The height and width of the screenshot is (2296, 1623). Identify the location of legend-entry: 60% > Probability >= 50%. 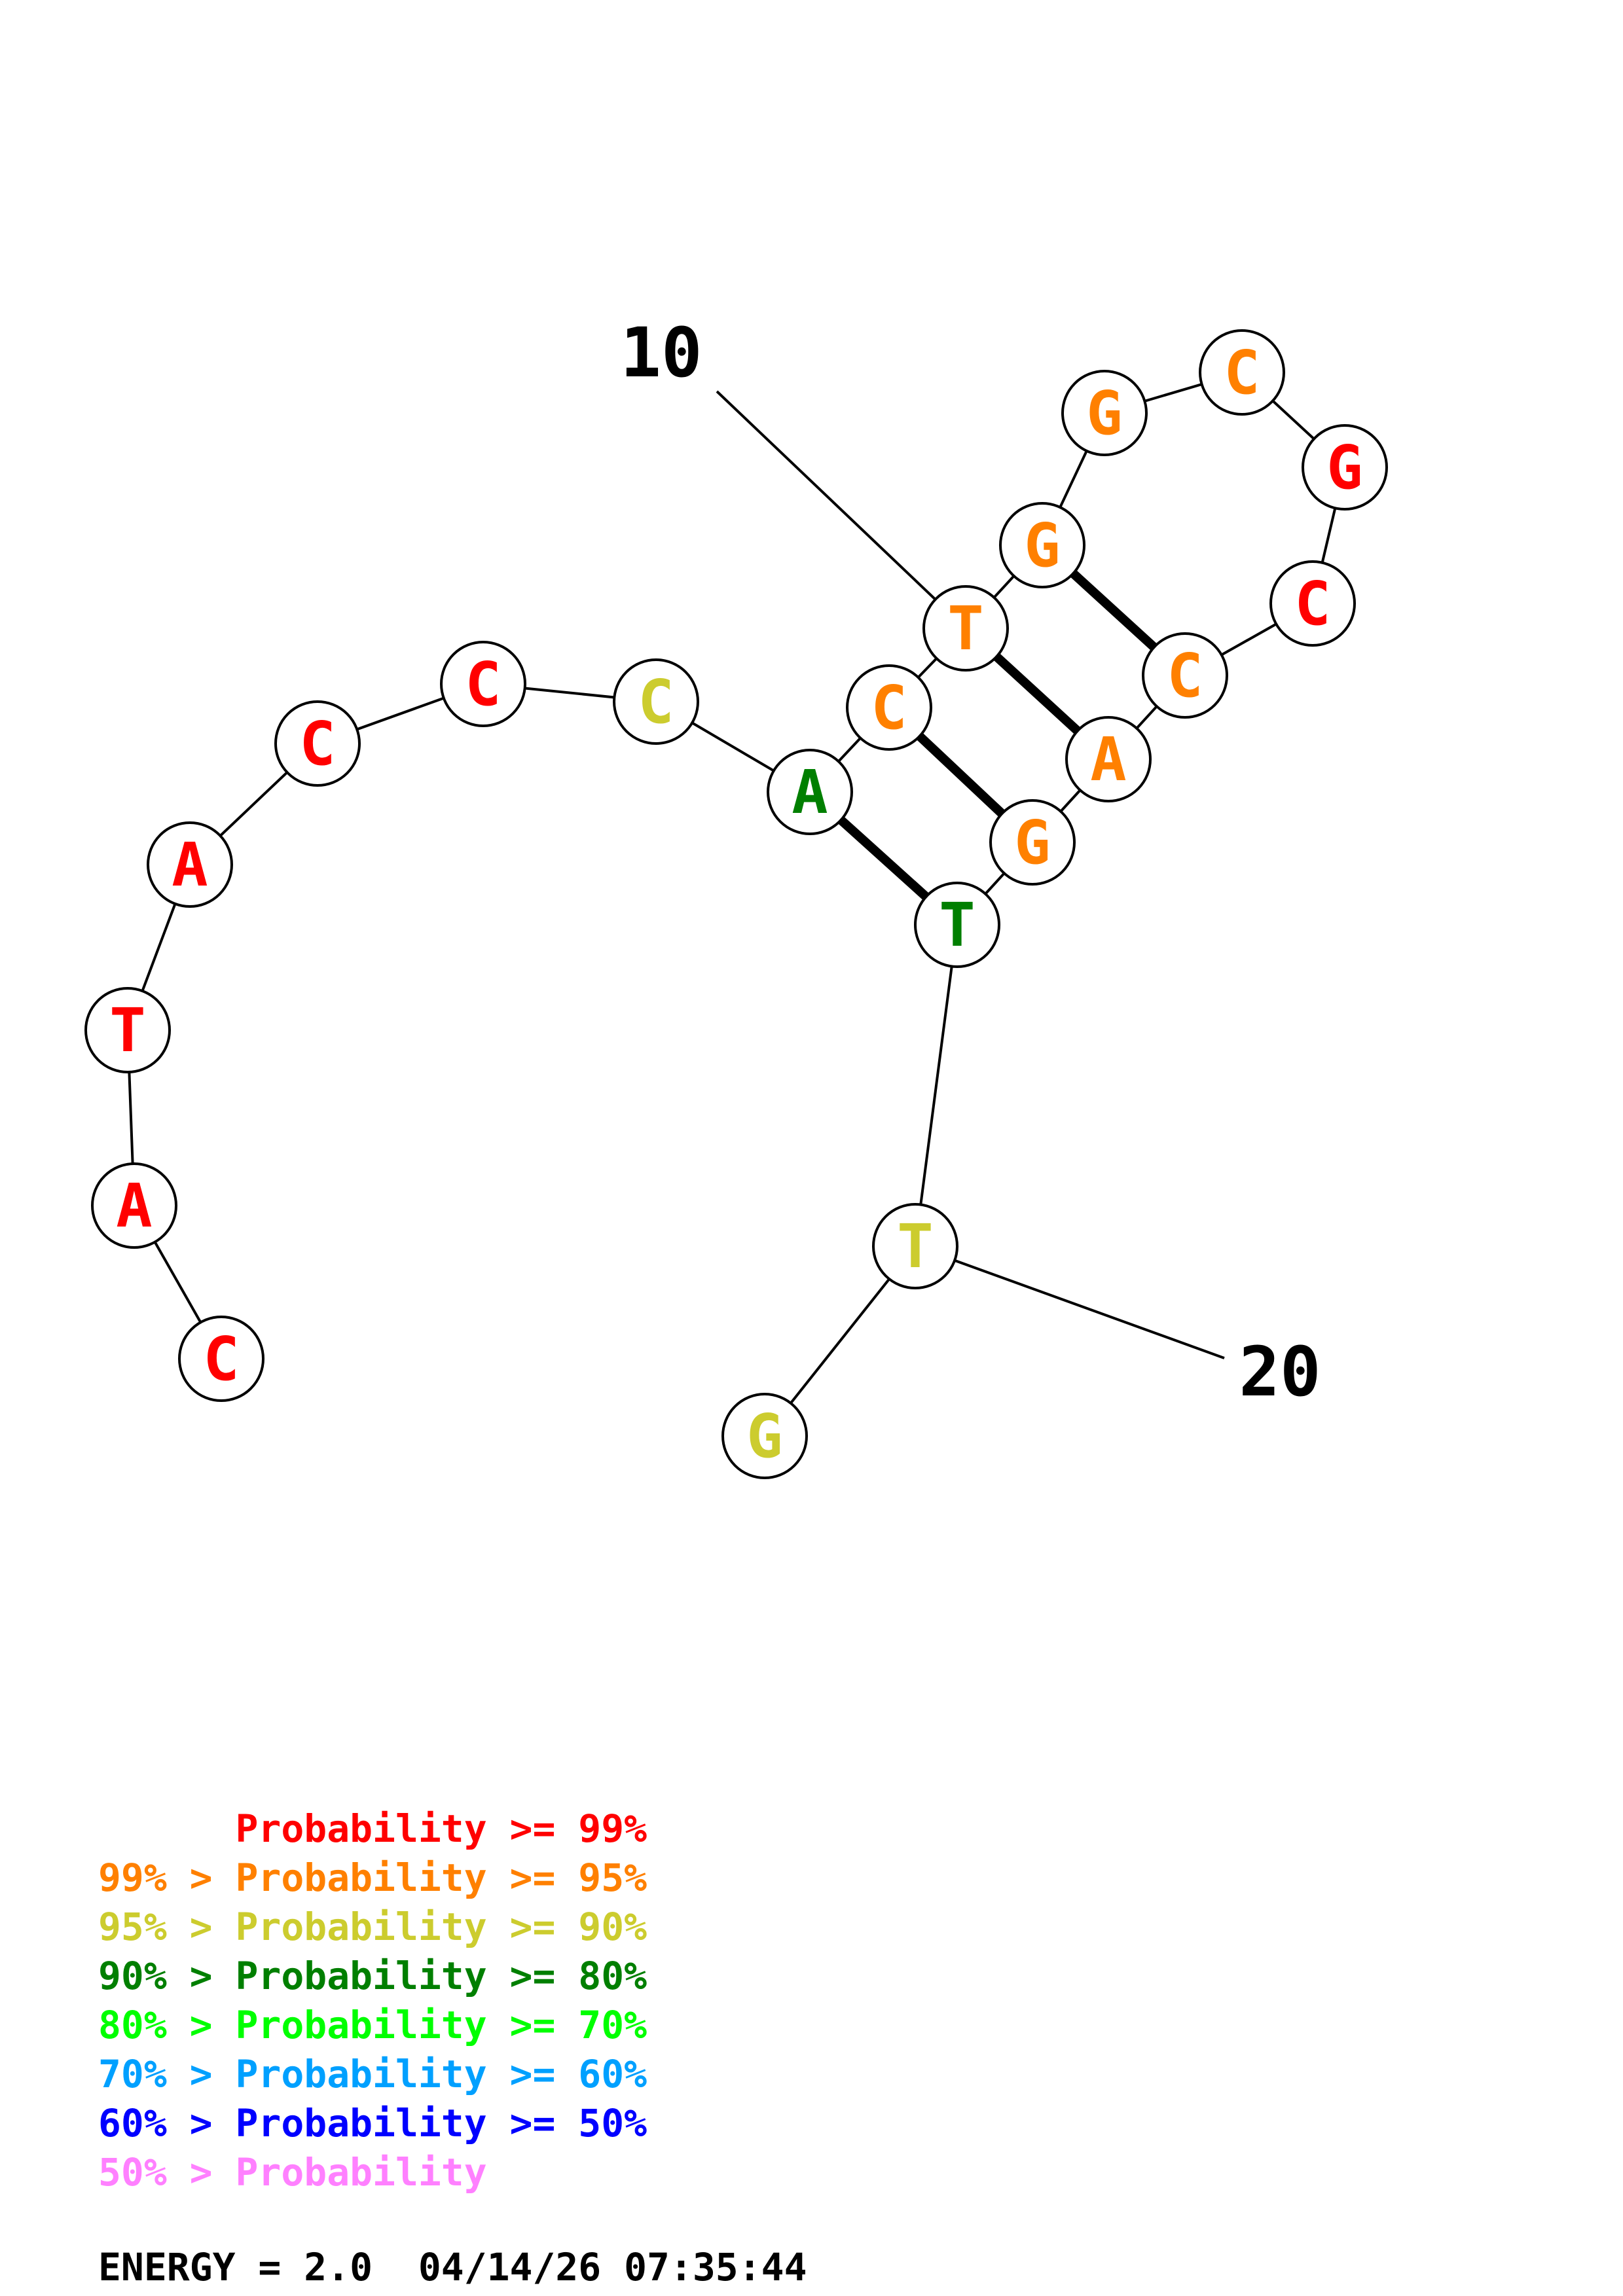
(372, 2123).